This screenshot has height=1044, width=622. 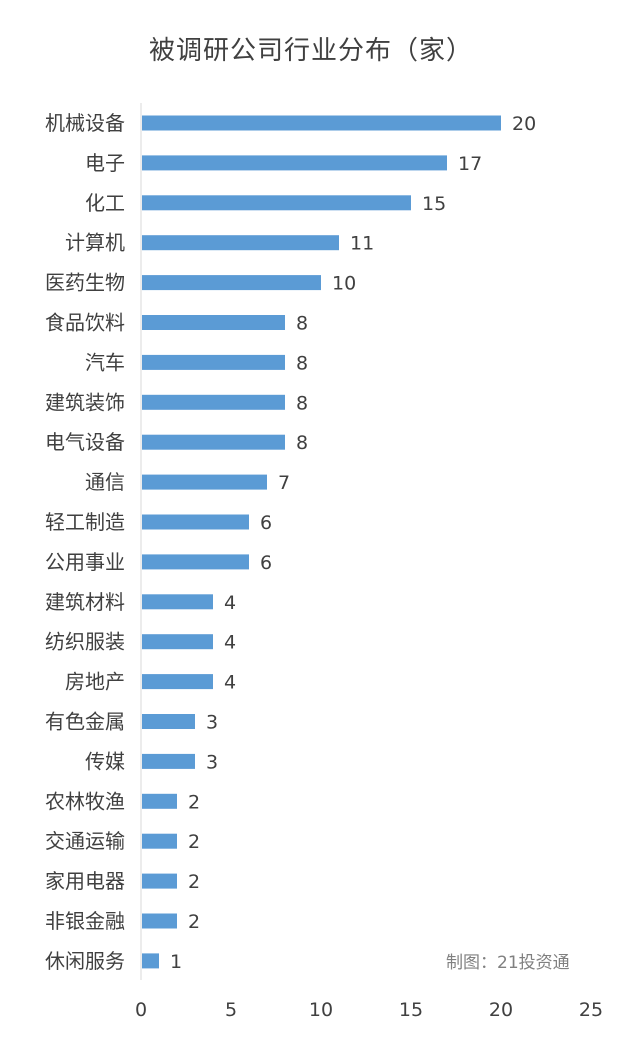 I want to click on category-label: 计算机, so click(x=95, y=243).